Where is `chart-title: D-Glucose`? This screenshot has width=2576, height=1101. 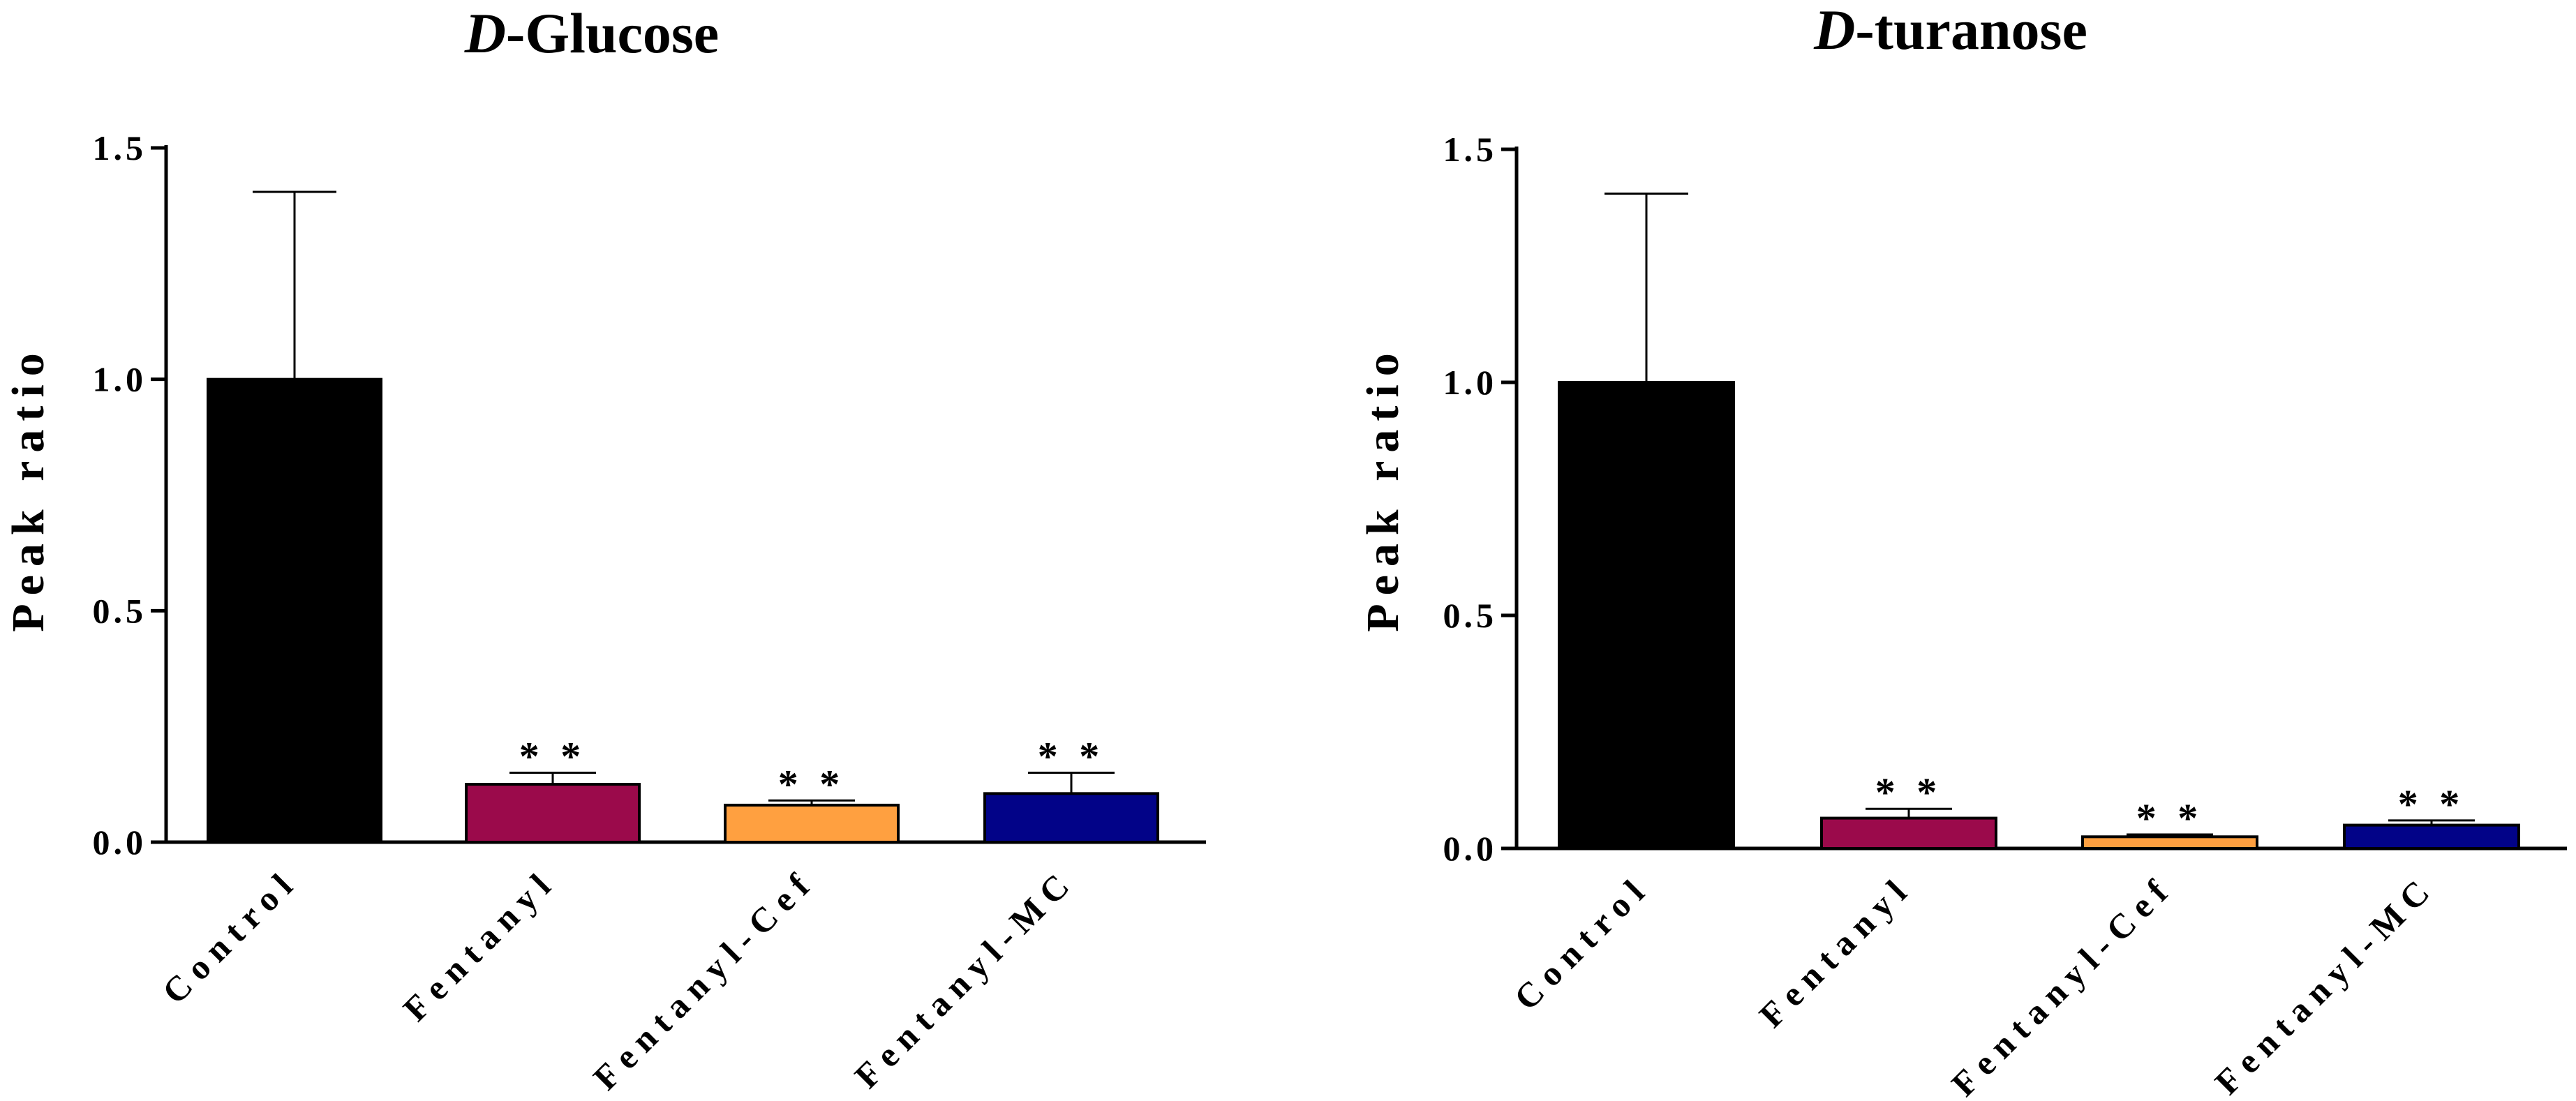 chart-title: D-Glucose is located at coordinates (591, 33).